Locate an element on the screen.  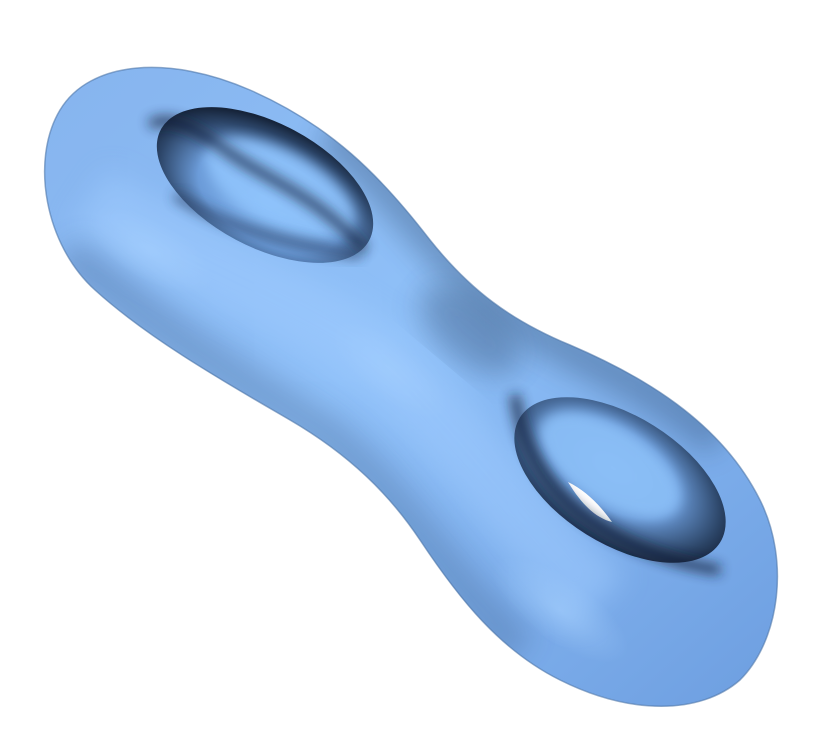
lower-hole-opening is located at coordinates (590, 502).